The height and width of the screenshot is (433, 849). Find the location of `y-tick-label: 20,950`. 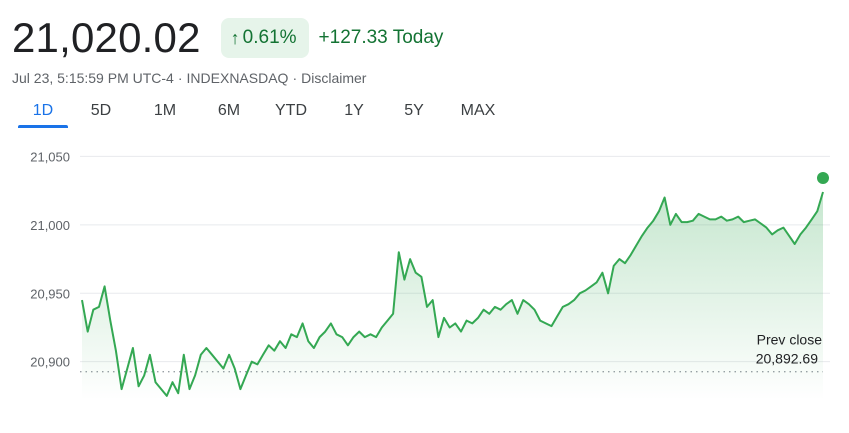

y-tick-label: 20,950 is located at coordinates (50, 293).